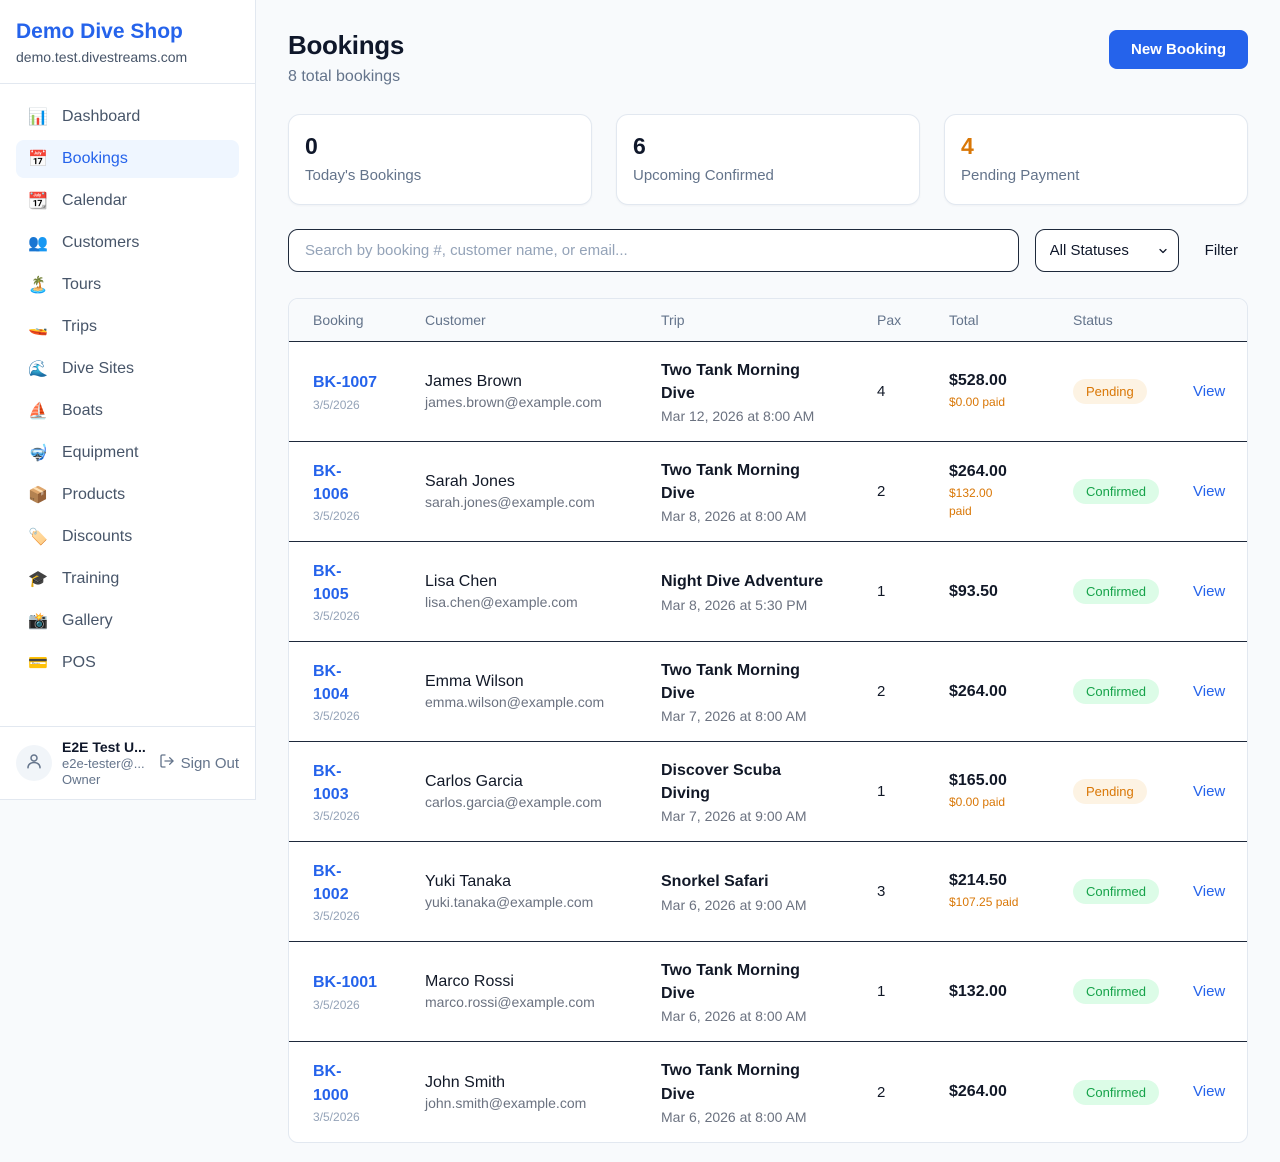 The width and height of the screenshot is (1280, 1162). Describe the element at coordinates (209, 763) in the screenshot. I see `sign-out-label: Sign Out` at that location.